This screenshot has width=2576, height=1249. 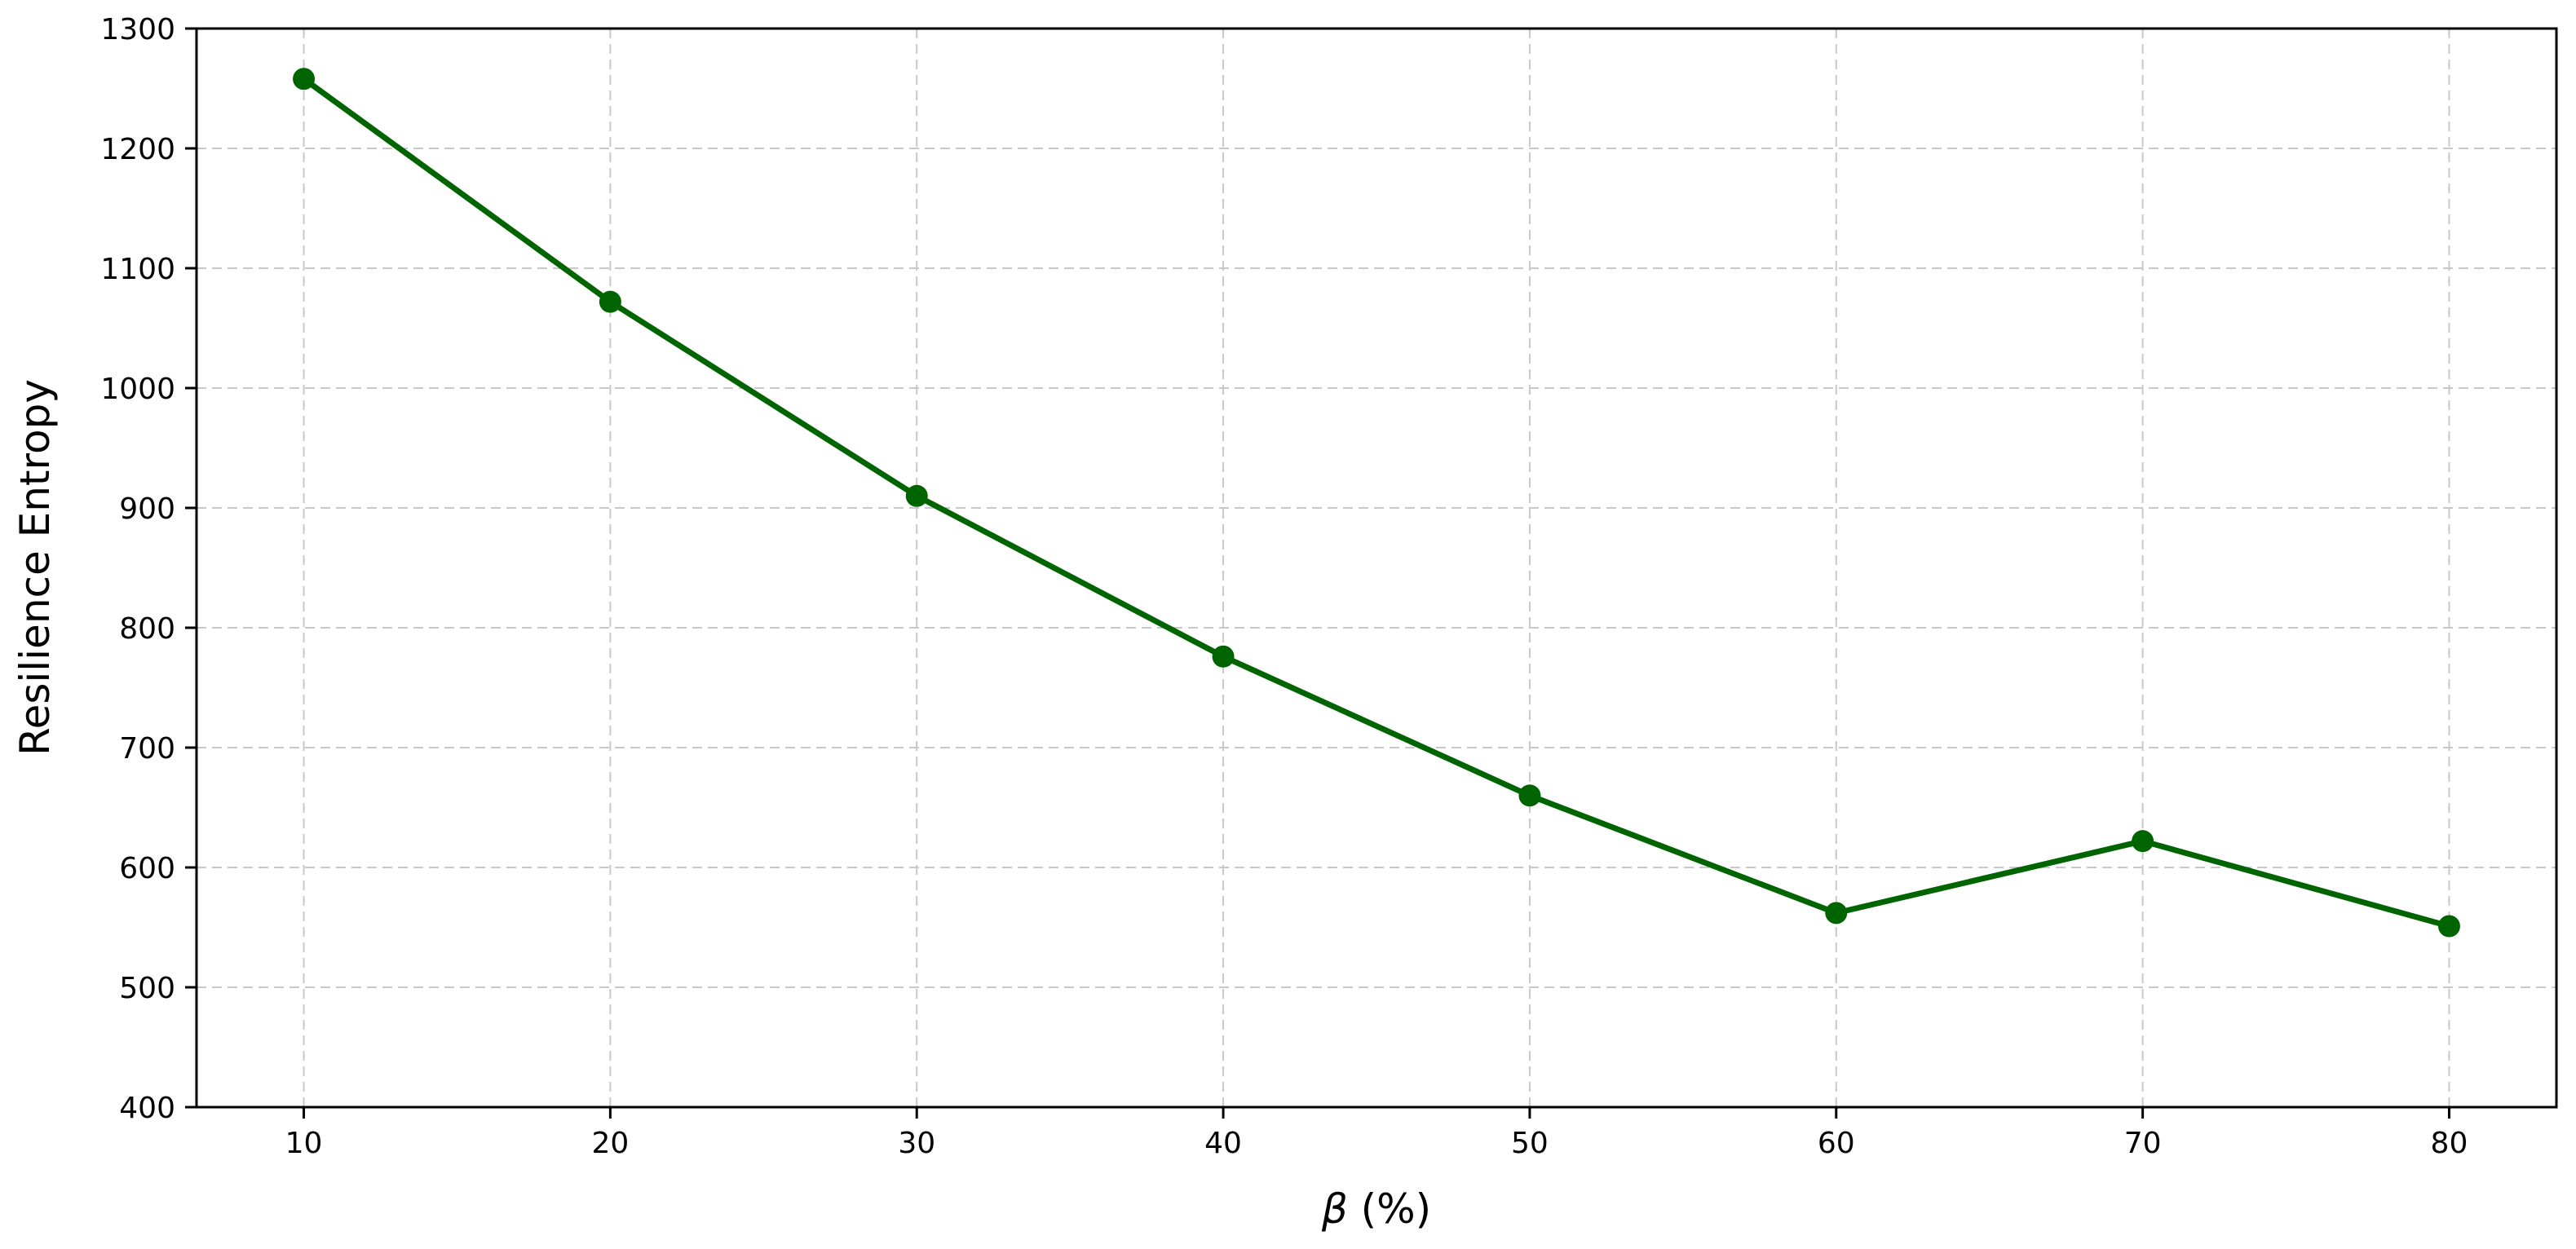 I want to click on y-tick-label: 1000, so click(x=137, y=389).